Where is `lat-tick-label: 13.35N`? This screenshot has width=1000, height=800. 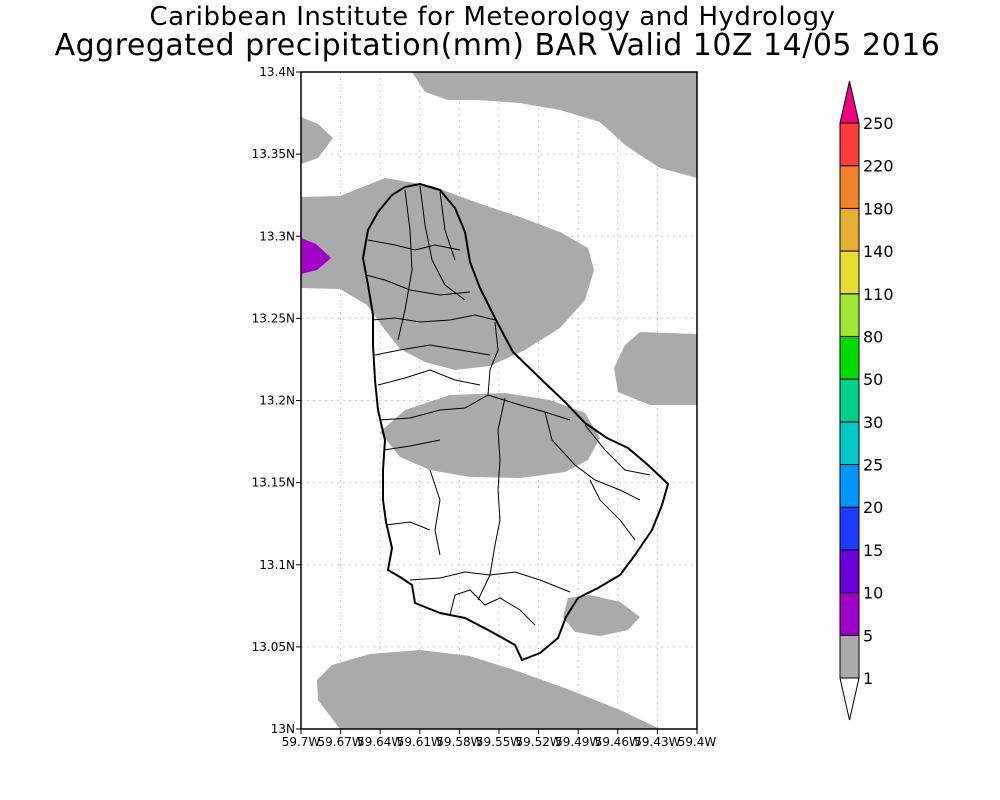
lat-tick-label: 13.35N is located at coordinates (273, 154).